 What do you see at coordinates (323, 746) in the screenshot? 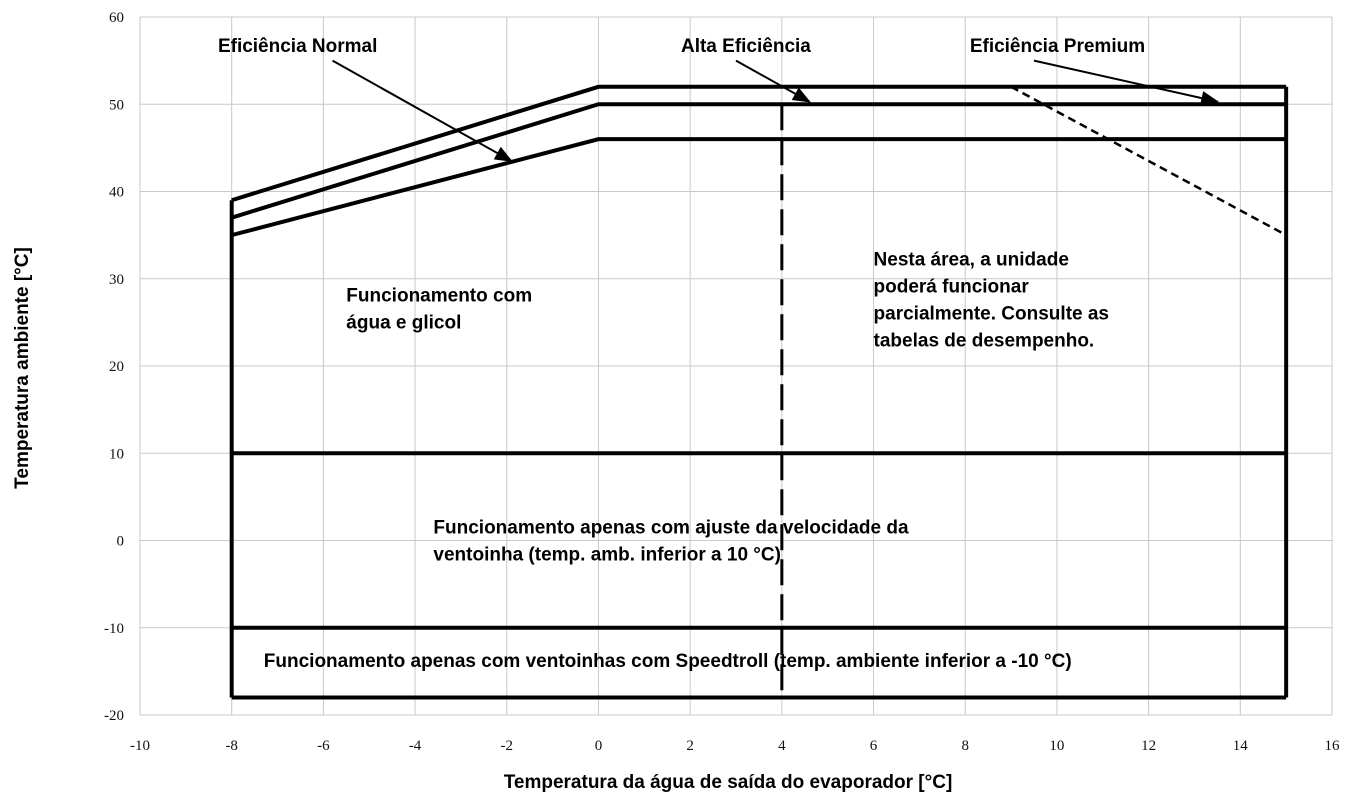
I see `x-tick-label: -6` at bounding box center [323, 746].